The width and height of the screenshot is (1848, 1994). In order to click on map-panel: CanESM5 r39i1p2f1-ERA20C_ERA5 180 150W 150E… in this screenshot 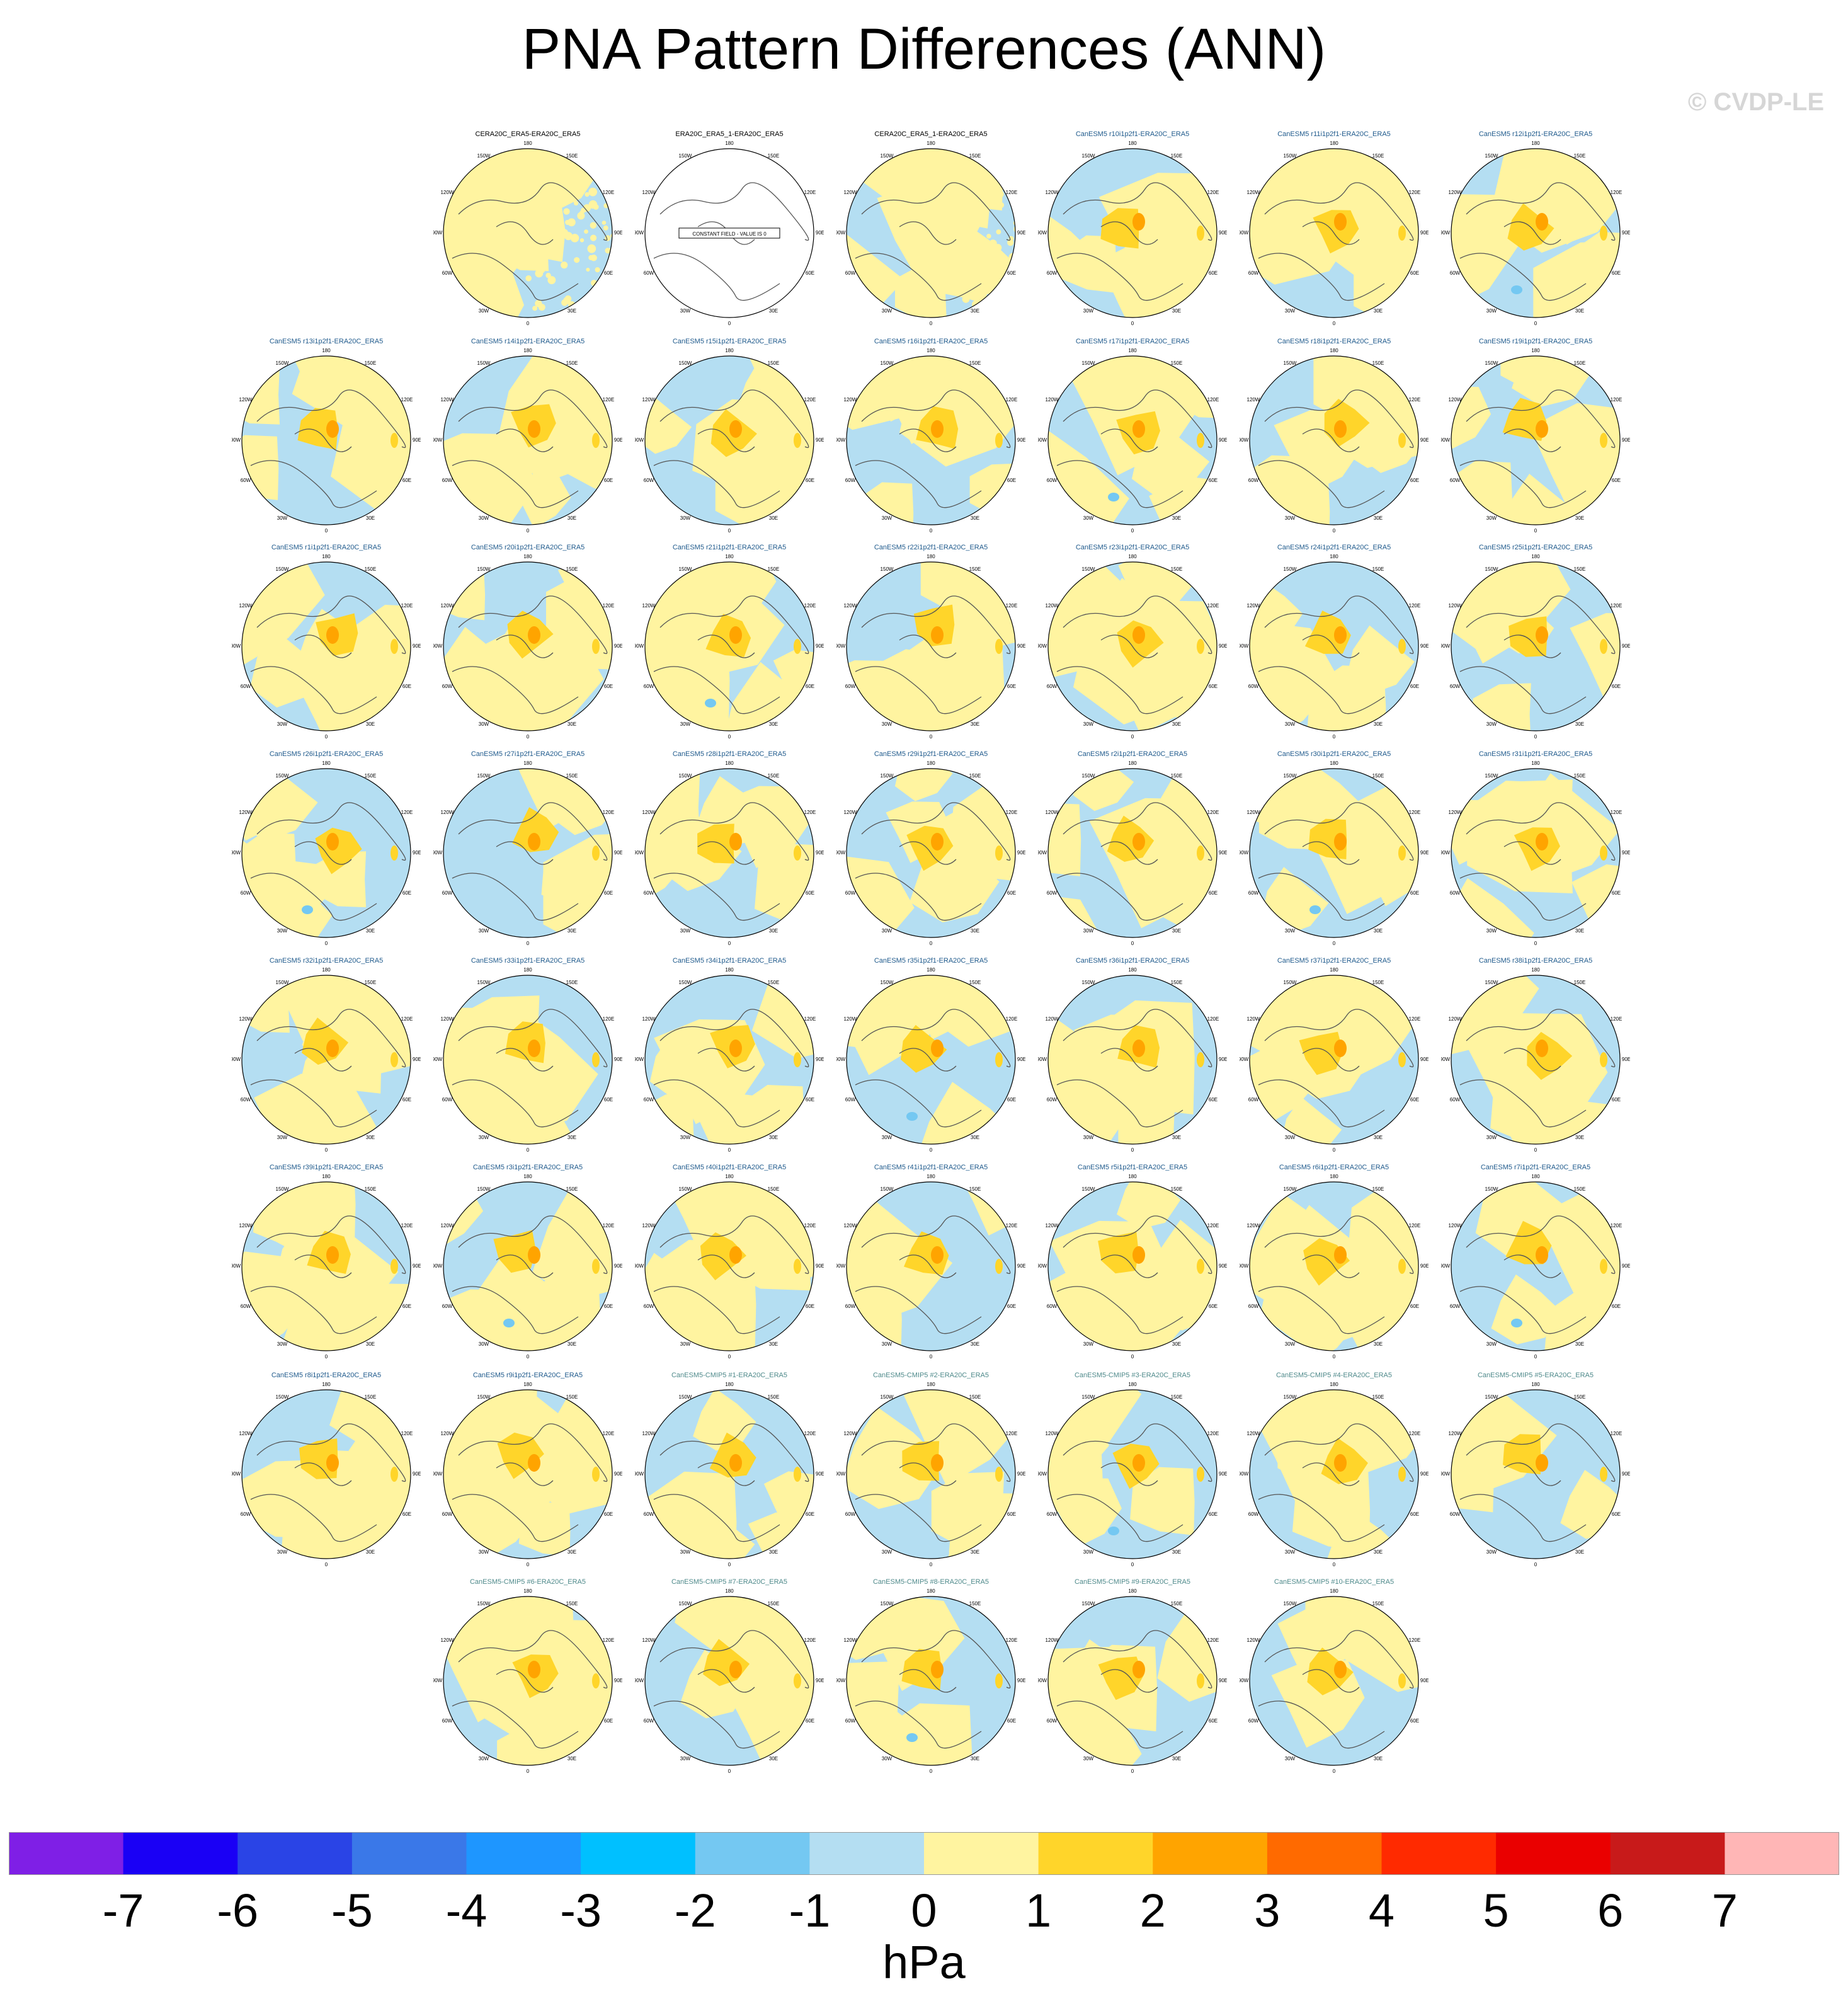, I will do `click(326, 1261)`.